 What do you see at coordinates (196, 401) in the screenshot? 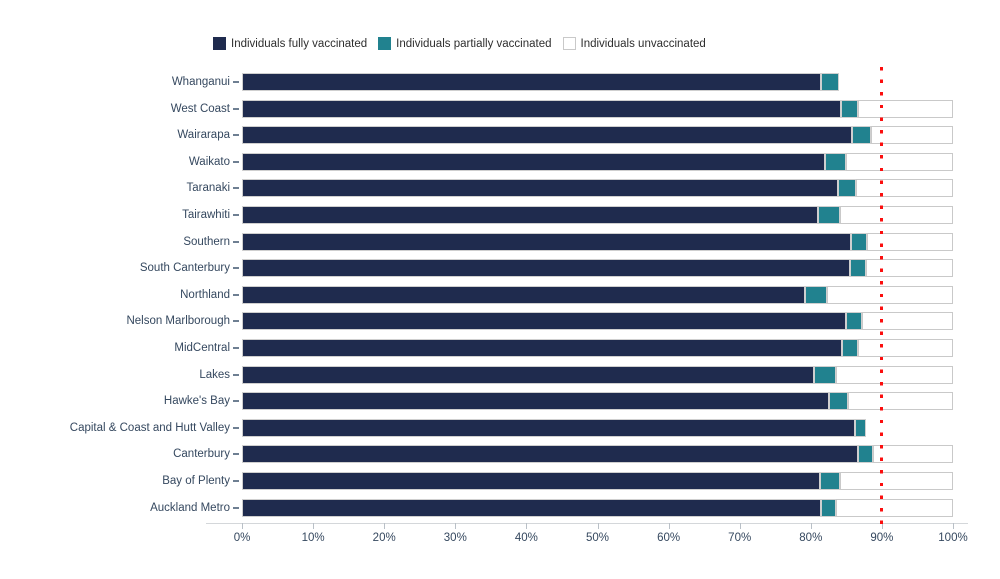
I see `y-axis-label: Hawke's Bay` at bounding box center [196, 401].